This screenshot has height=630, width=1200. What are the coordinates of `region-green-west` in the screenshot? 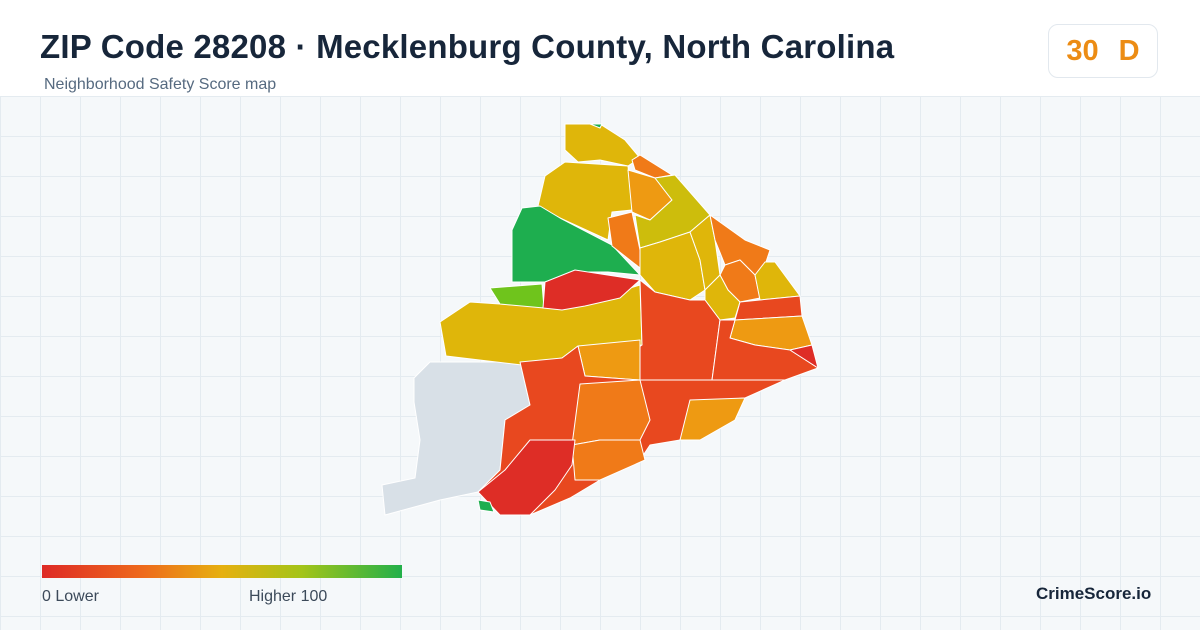 It's located at (576, 244).